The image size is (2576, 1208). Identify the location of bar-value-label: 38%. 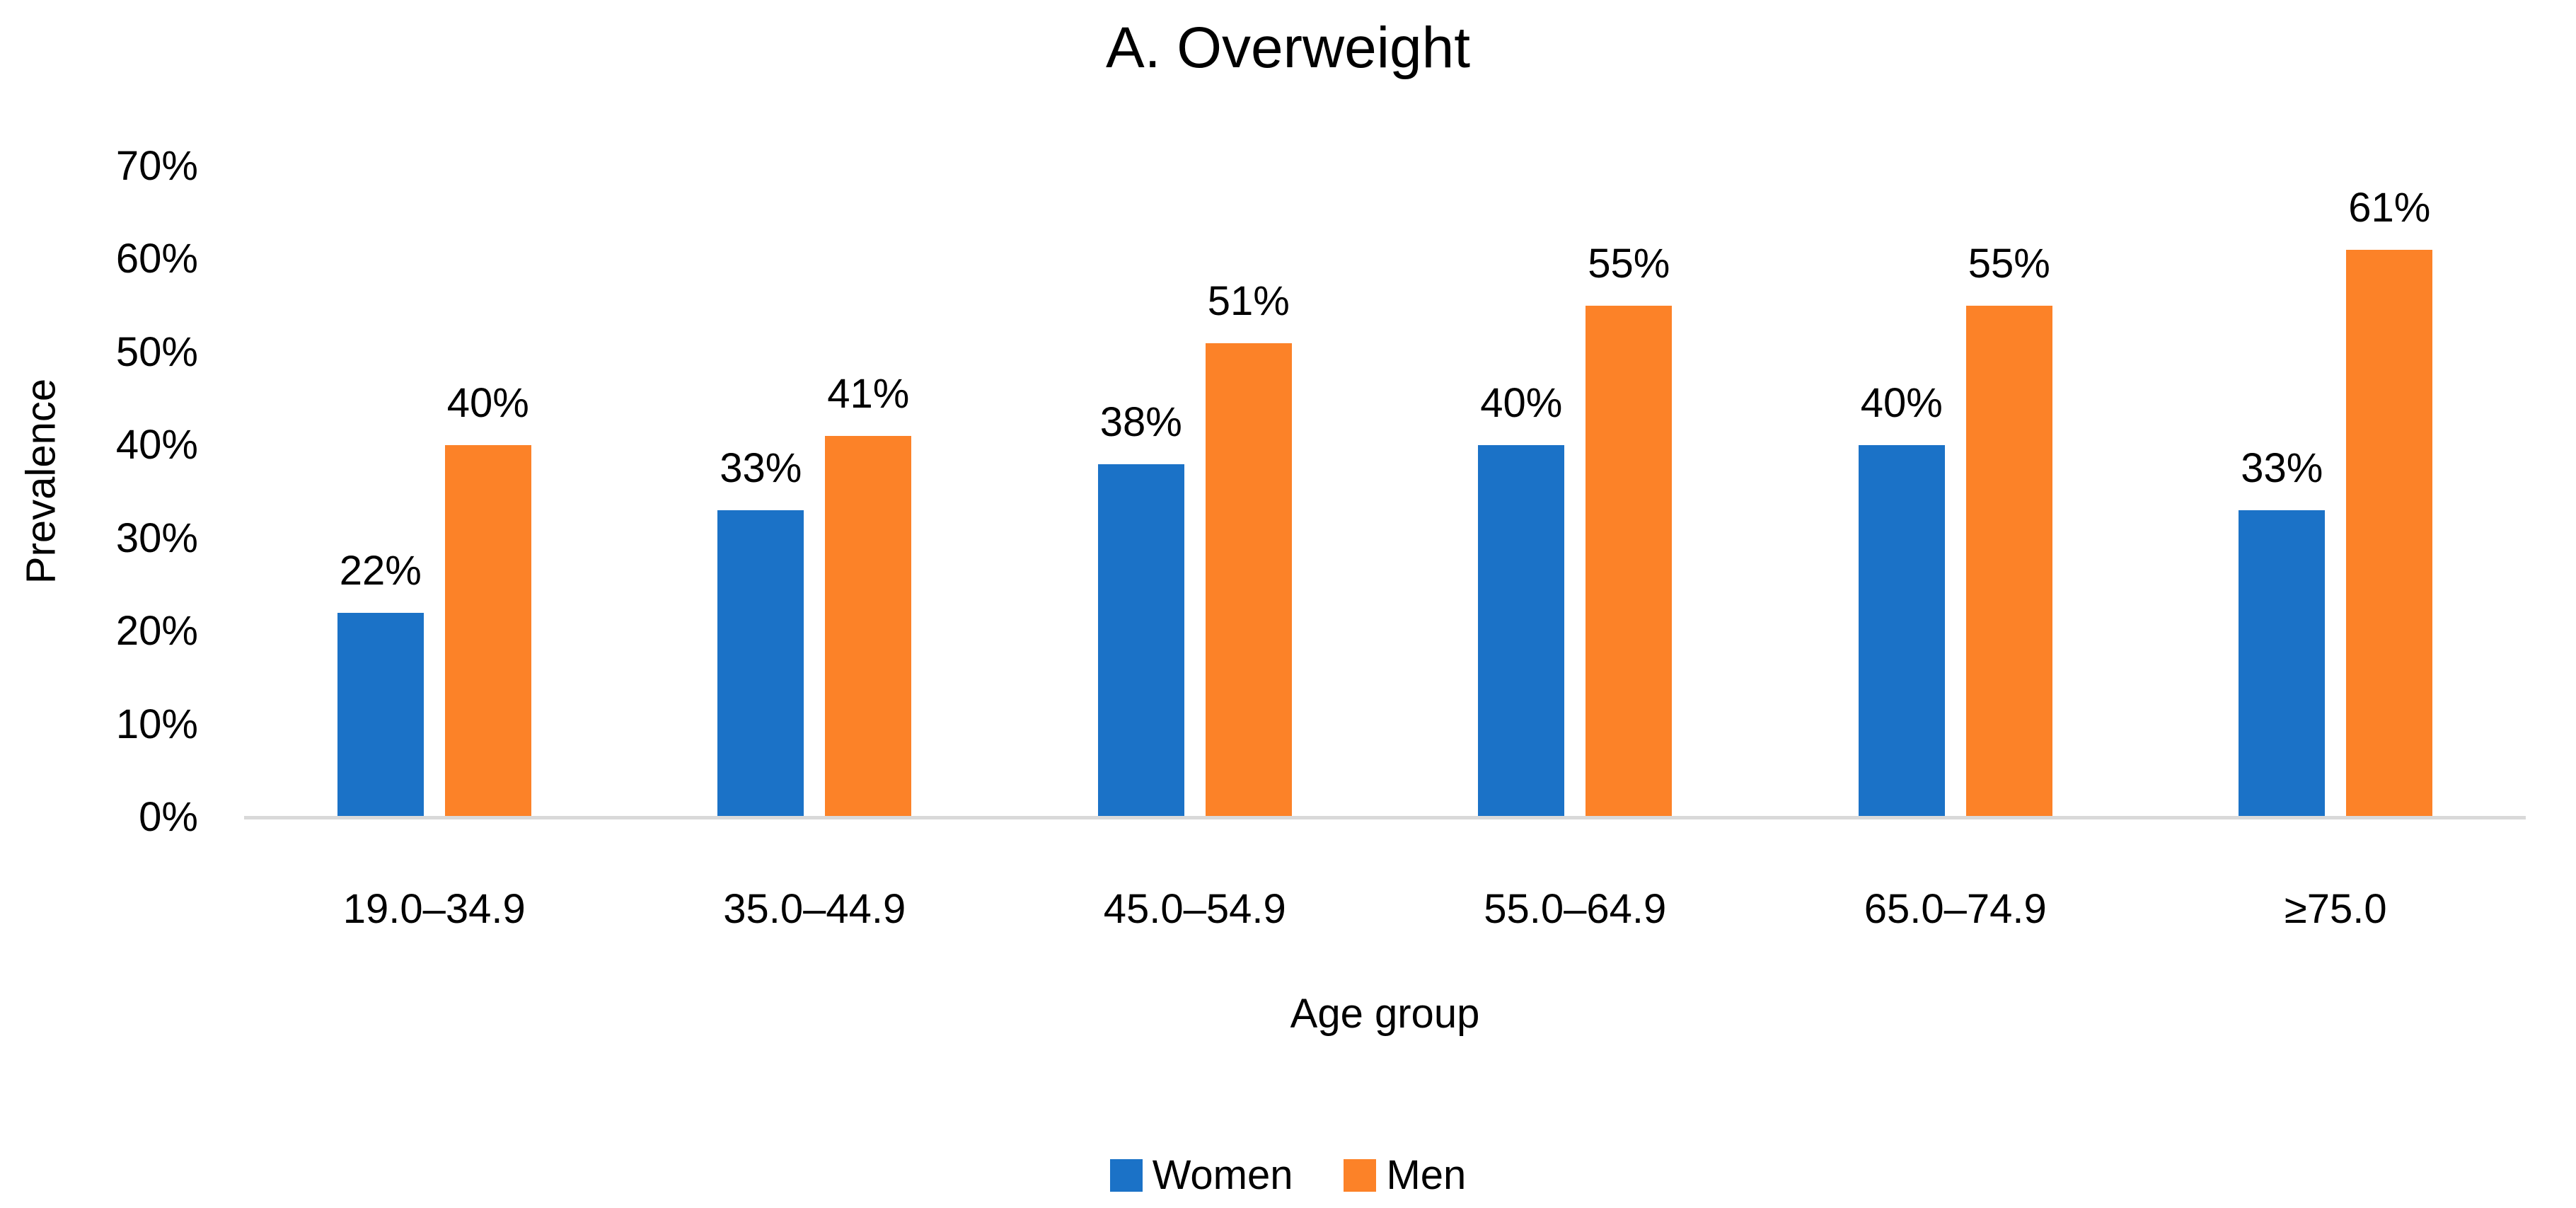
(1140, 421).